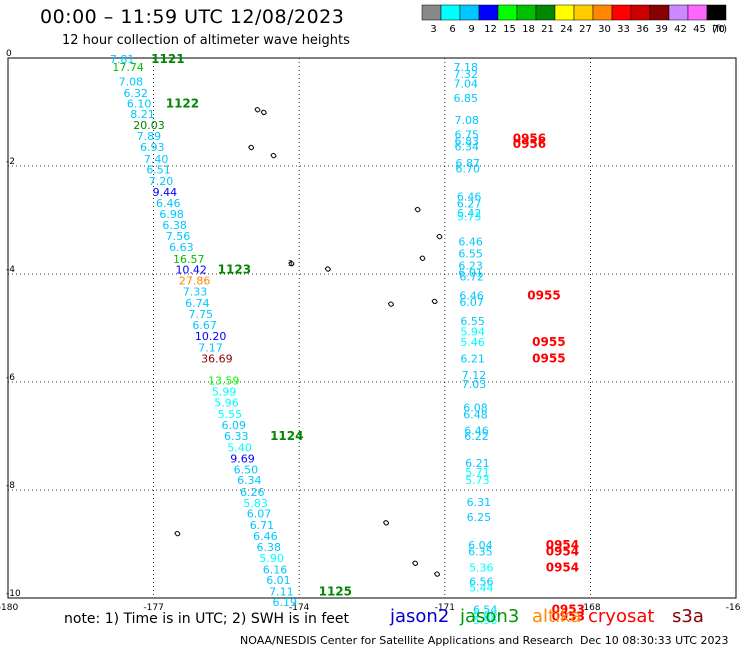  What do you see at coordinates (475, 414) in the screenshot?
I see `swh-value-label: 6.48` at bounding box center [475, 414].